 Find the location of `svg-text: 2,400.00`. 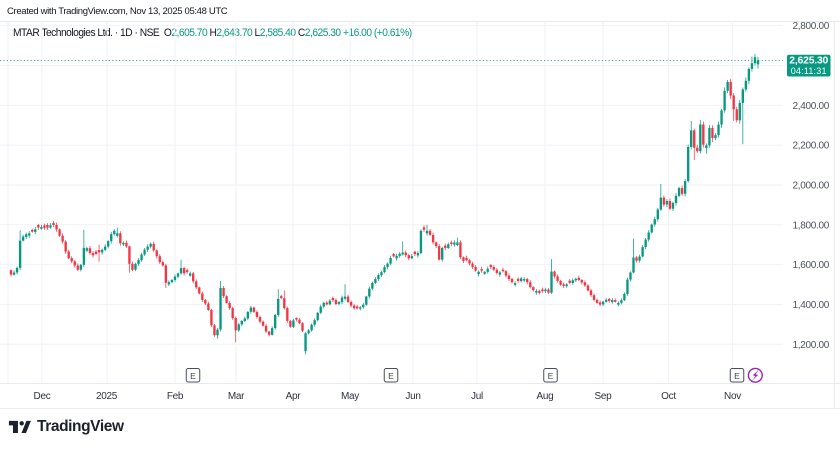

svg-text: 2,400.00 is located at coordinates (811, 106).